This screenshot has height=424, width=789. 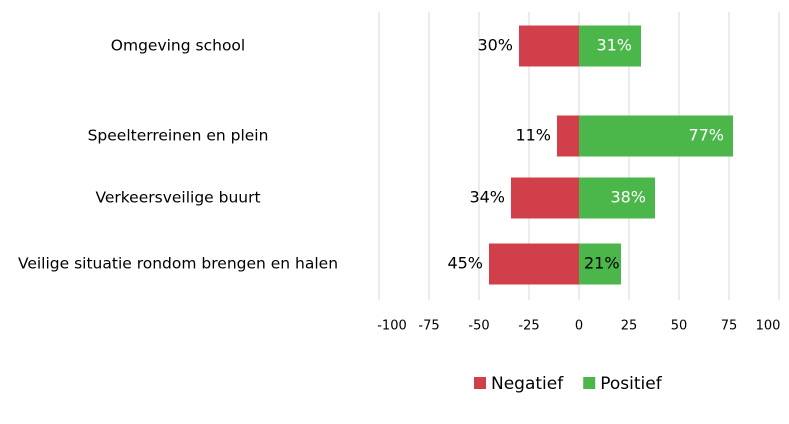 I want to click on x-tick-label: -75, so click(x=428, y=326).